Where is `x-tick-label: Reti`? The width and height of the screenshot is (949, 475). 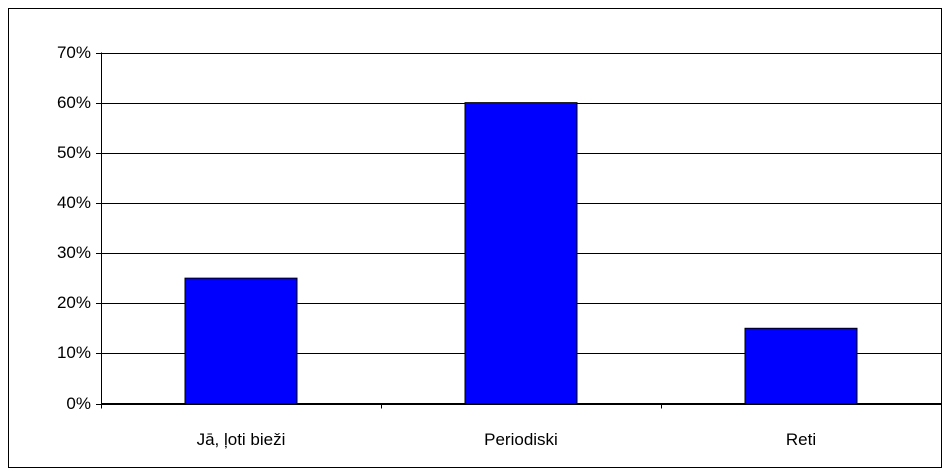
x-tick-label: Reti is located at coordinates (801, 439).